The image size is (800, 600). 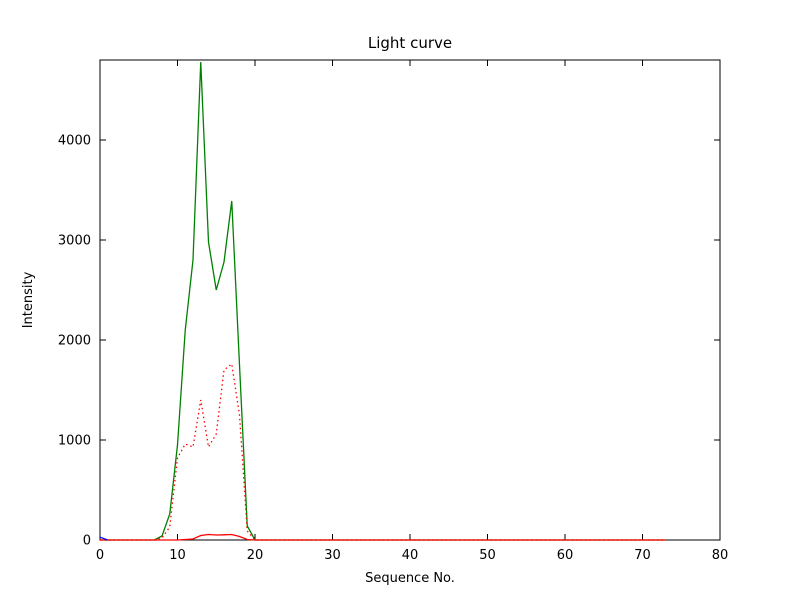 I want to click on x-tick-label: 0, so click(x=100, y=555).